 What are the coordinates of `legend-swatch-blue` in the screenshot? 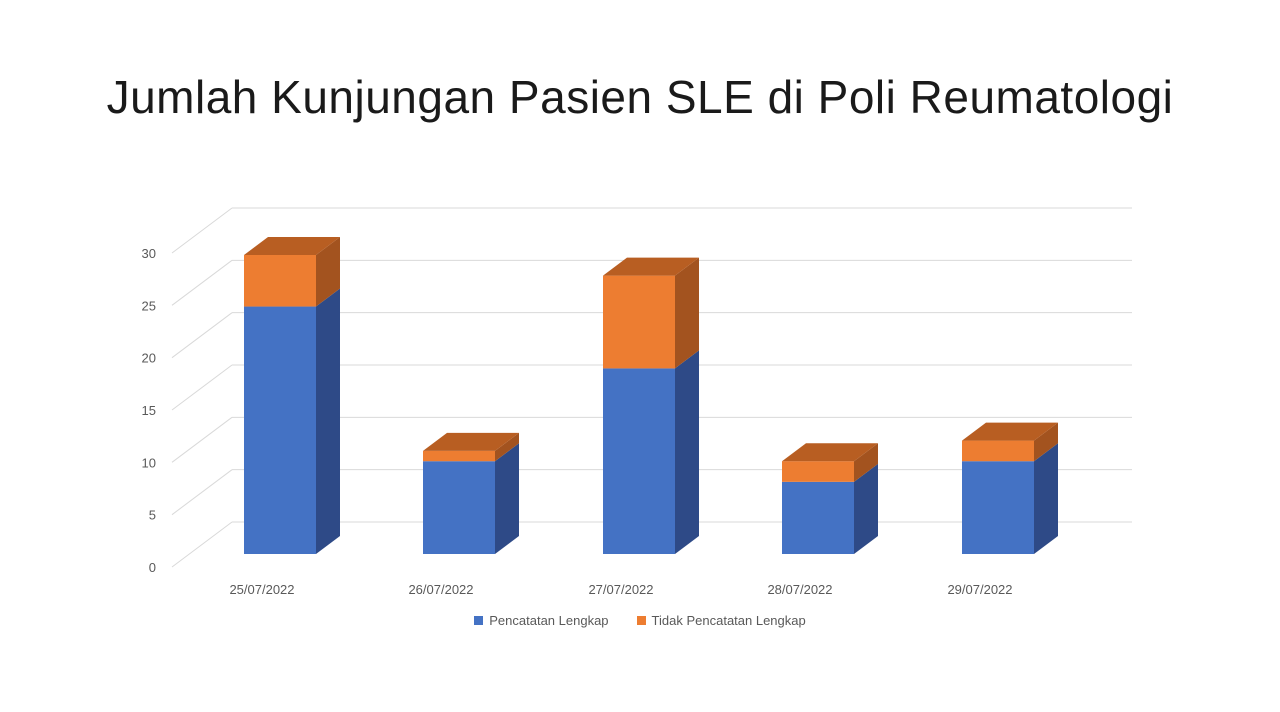 It's located at (479, 620).